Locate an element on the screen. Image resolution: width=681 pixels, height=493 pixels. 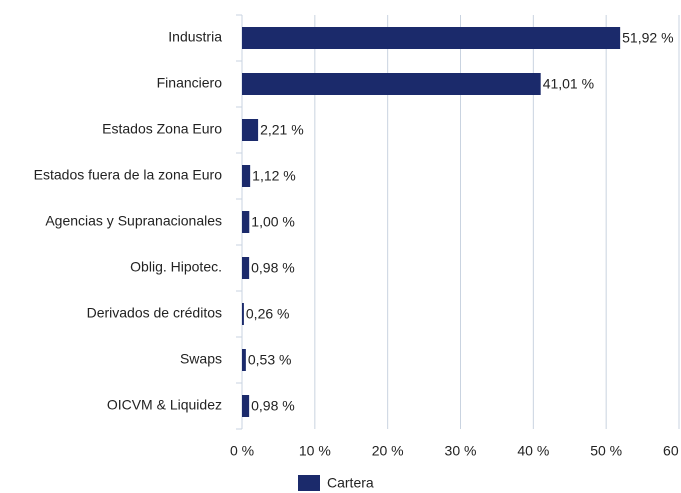
y-tick-label: Oblig. Hipotec. is located at coordinates (176, 267).